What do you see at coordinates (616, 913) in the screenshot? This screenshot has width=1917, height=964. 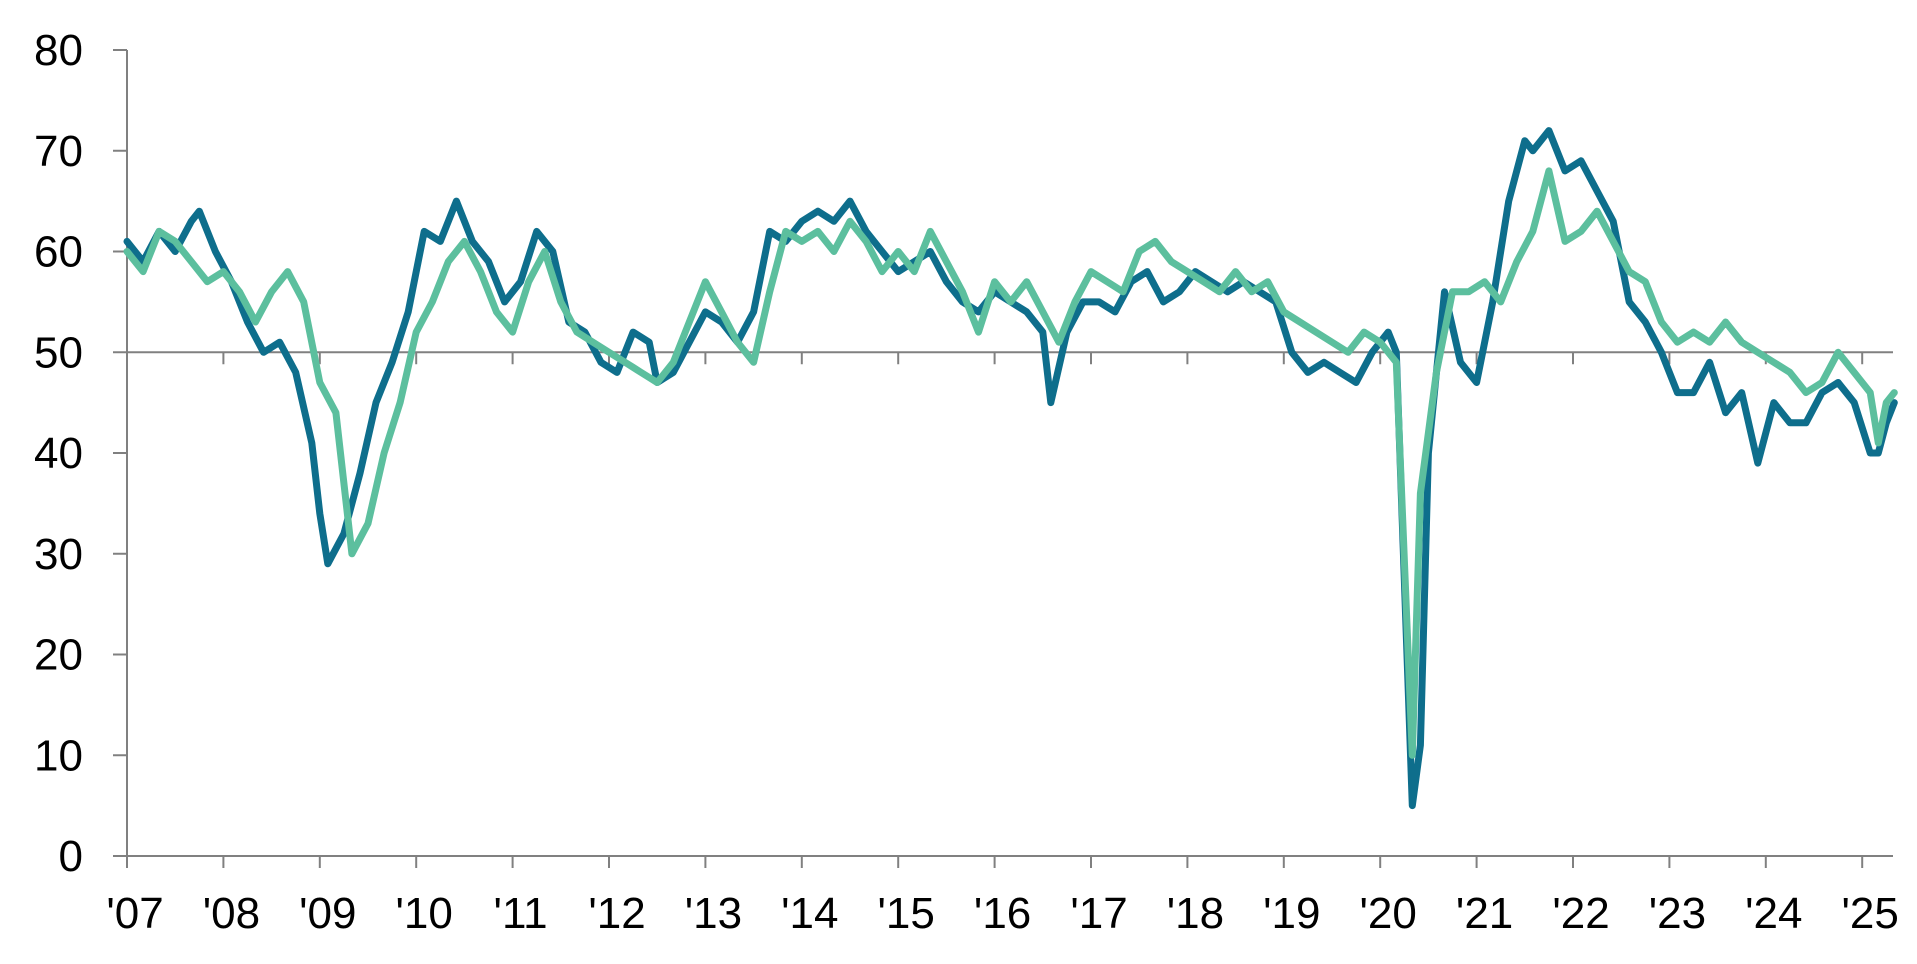 I see `x-tick-label: '12` at bounding box center [616, 913].